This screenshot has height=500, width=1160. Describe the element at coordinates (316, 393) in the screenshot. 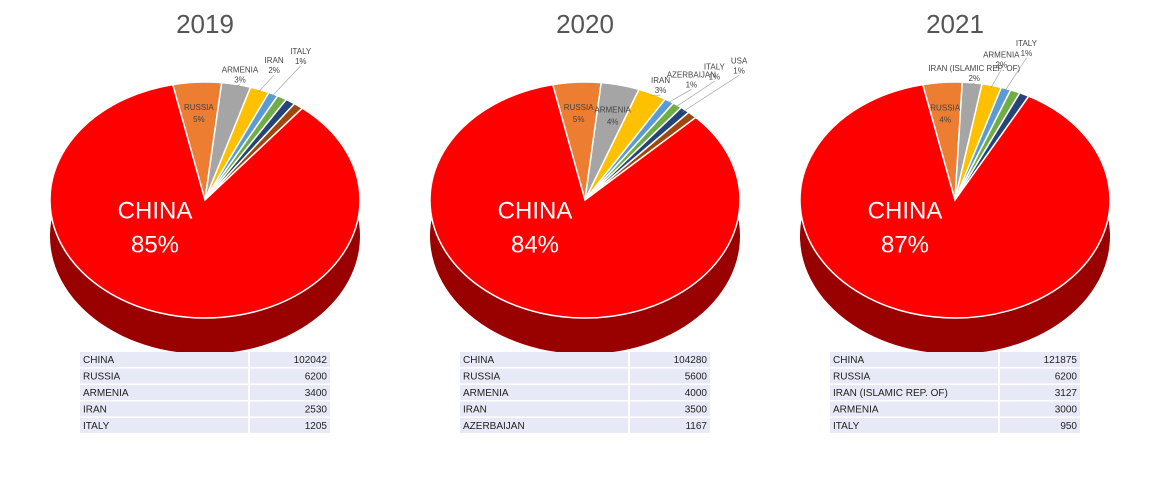

I see `table-number: 3400` at that location.